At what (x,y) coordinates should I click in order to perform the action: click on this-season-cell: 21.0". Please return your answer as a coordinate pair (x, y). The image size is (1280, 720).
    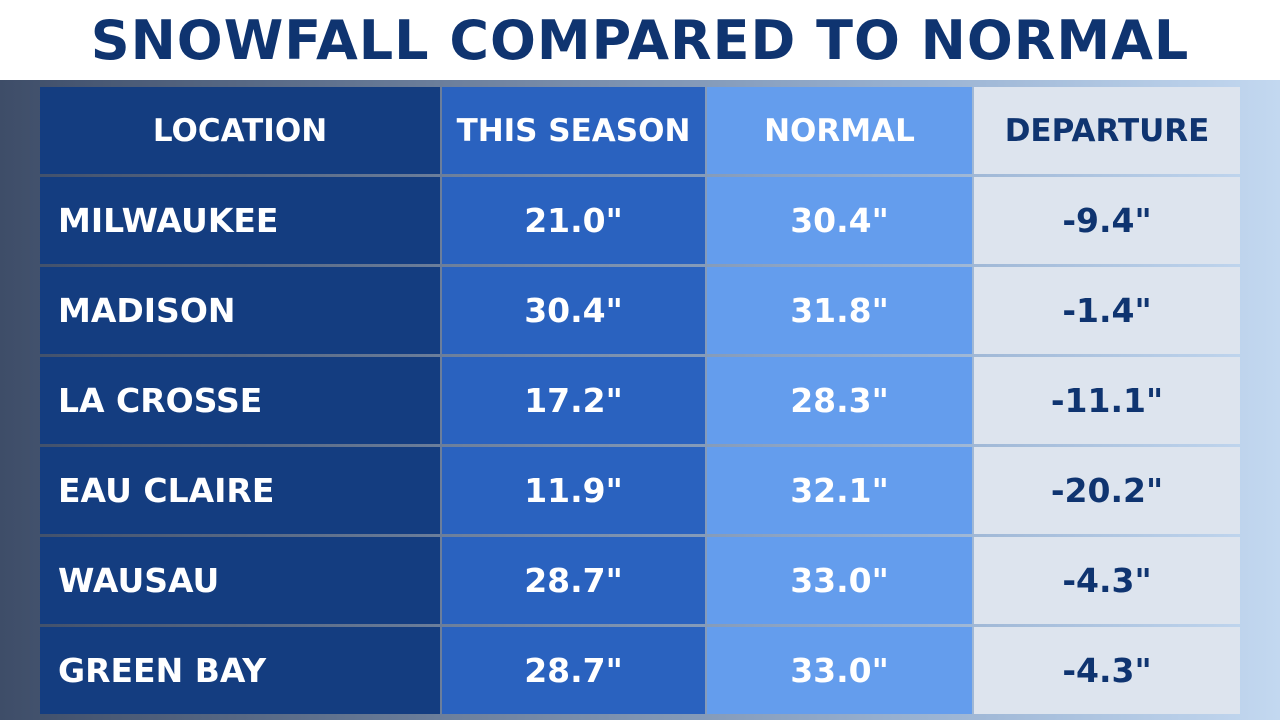
    Looking at the image, I should click on (573, 220).